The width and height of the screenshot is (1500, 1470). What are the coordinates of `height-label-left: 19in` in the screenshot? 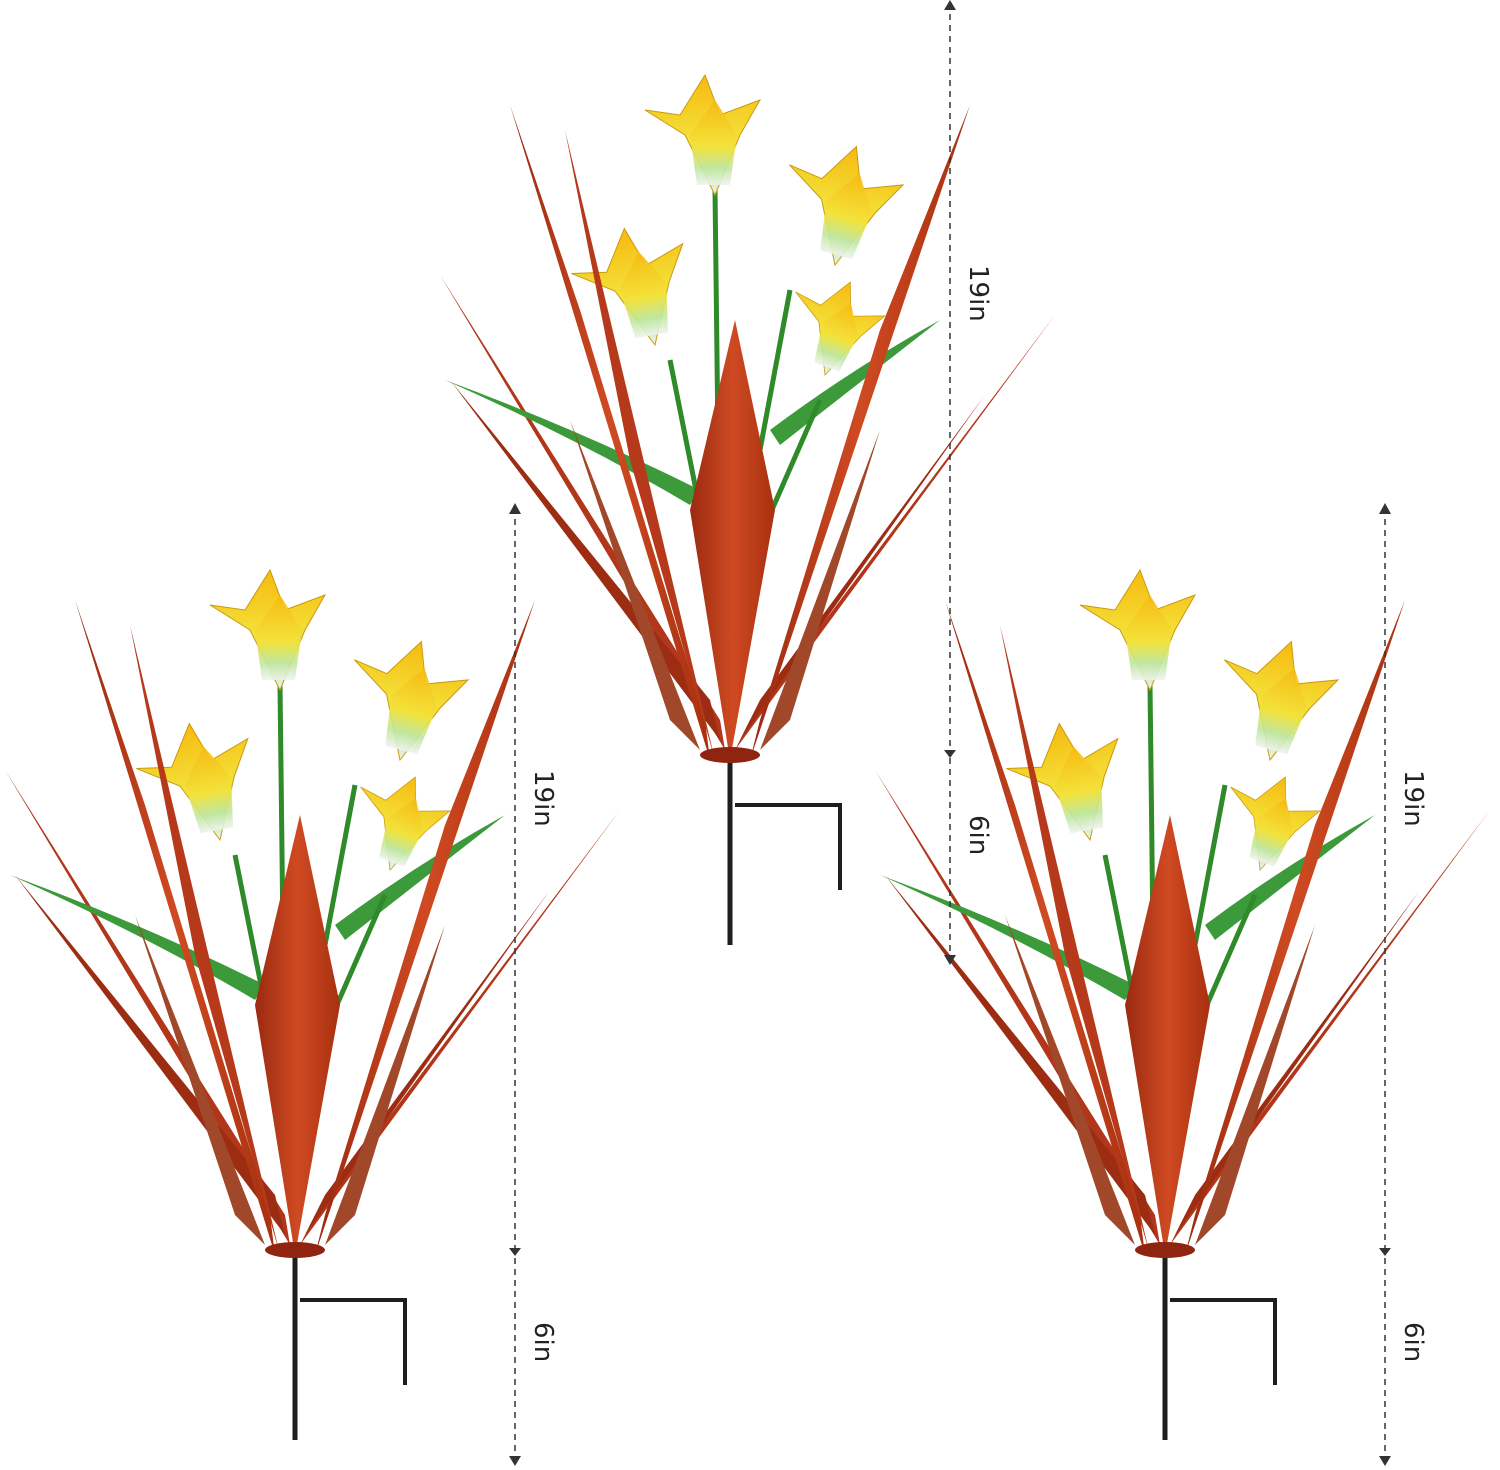 It's located at (543, 798).